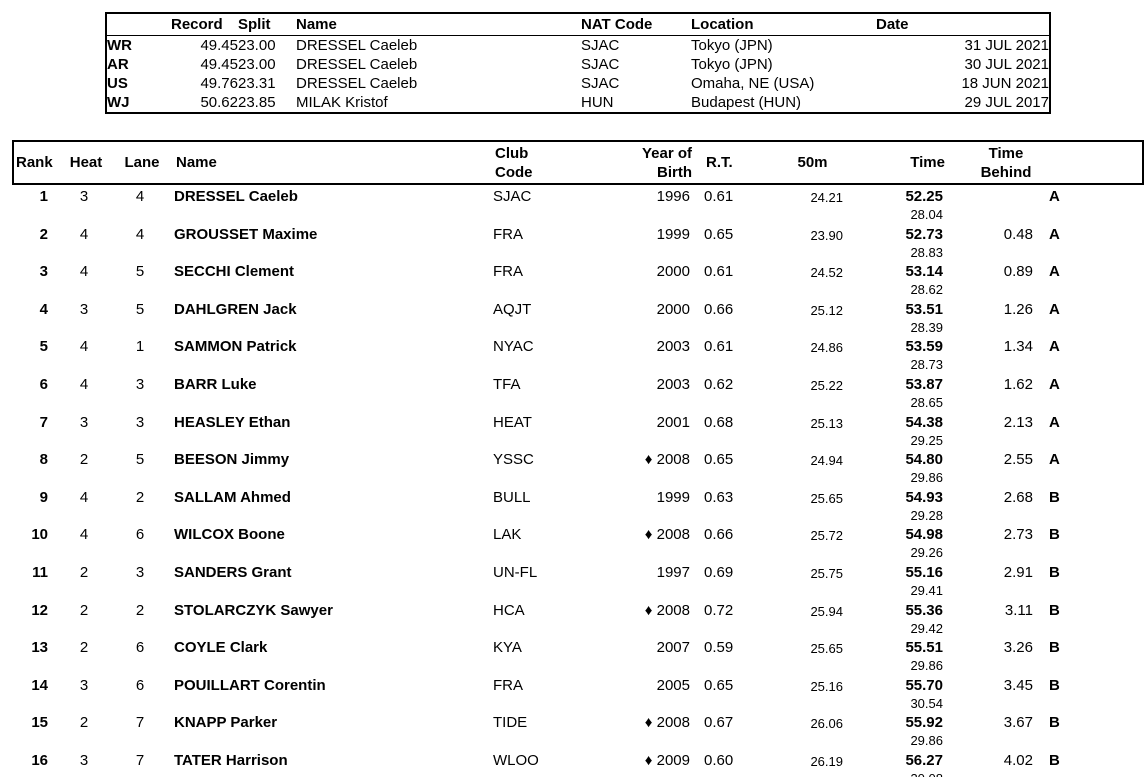 Image resolution: width=1148 pixels, height=777 pixels. Describe the element at coordinates (746, 103) in the screenshot. I see `record-location: Budapest (HUN)` at that location.